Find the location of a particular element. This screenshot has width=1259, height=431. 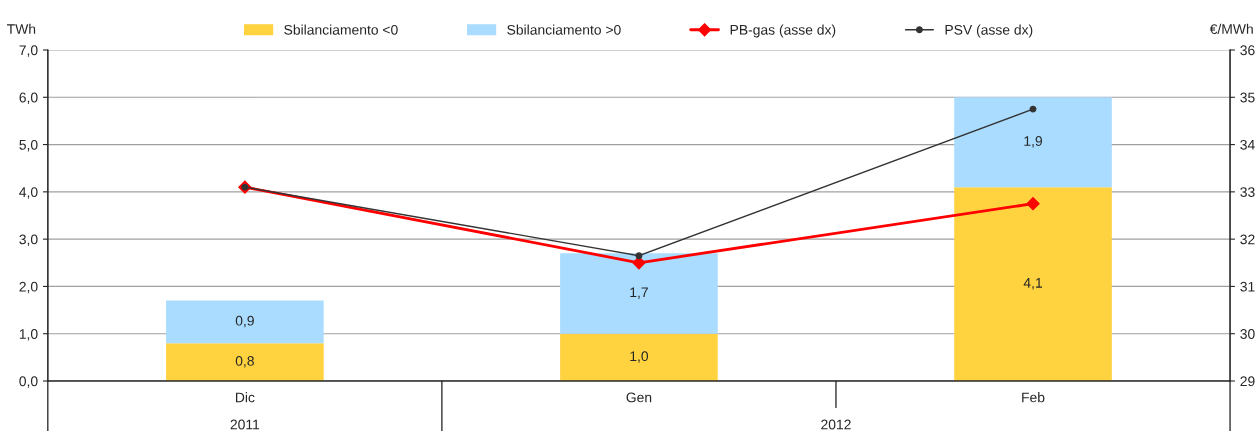

y-axis-title: TWh is located at coordinates (21, 28).